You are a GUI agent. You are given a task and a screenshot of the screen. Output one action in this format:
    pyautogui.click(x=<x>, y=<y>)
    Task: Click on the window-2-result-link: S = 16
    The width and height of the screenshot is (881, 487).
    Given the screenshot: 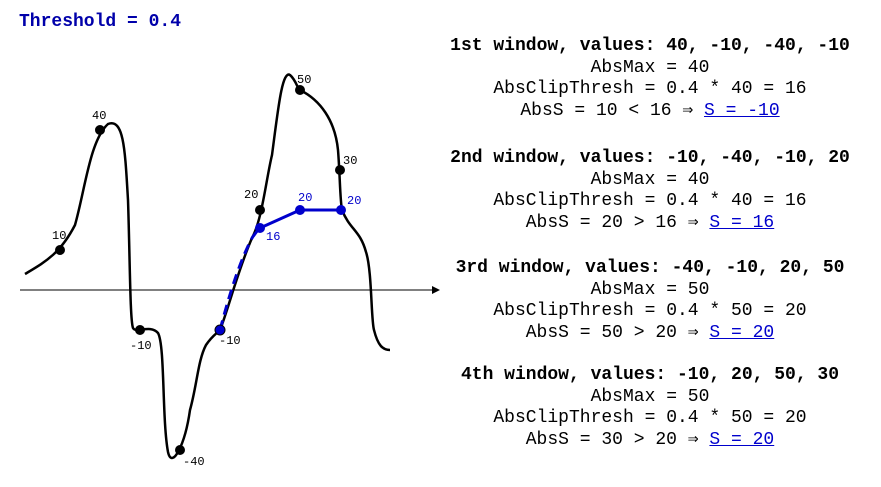 What is the action you would take?
    pyautogui.click(x=742, y=222)
    